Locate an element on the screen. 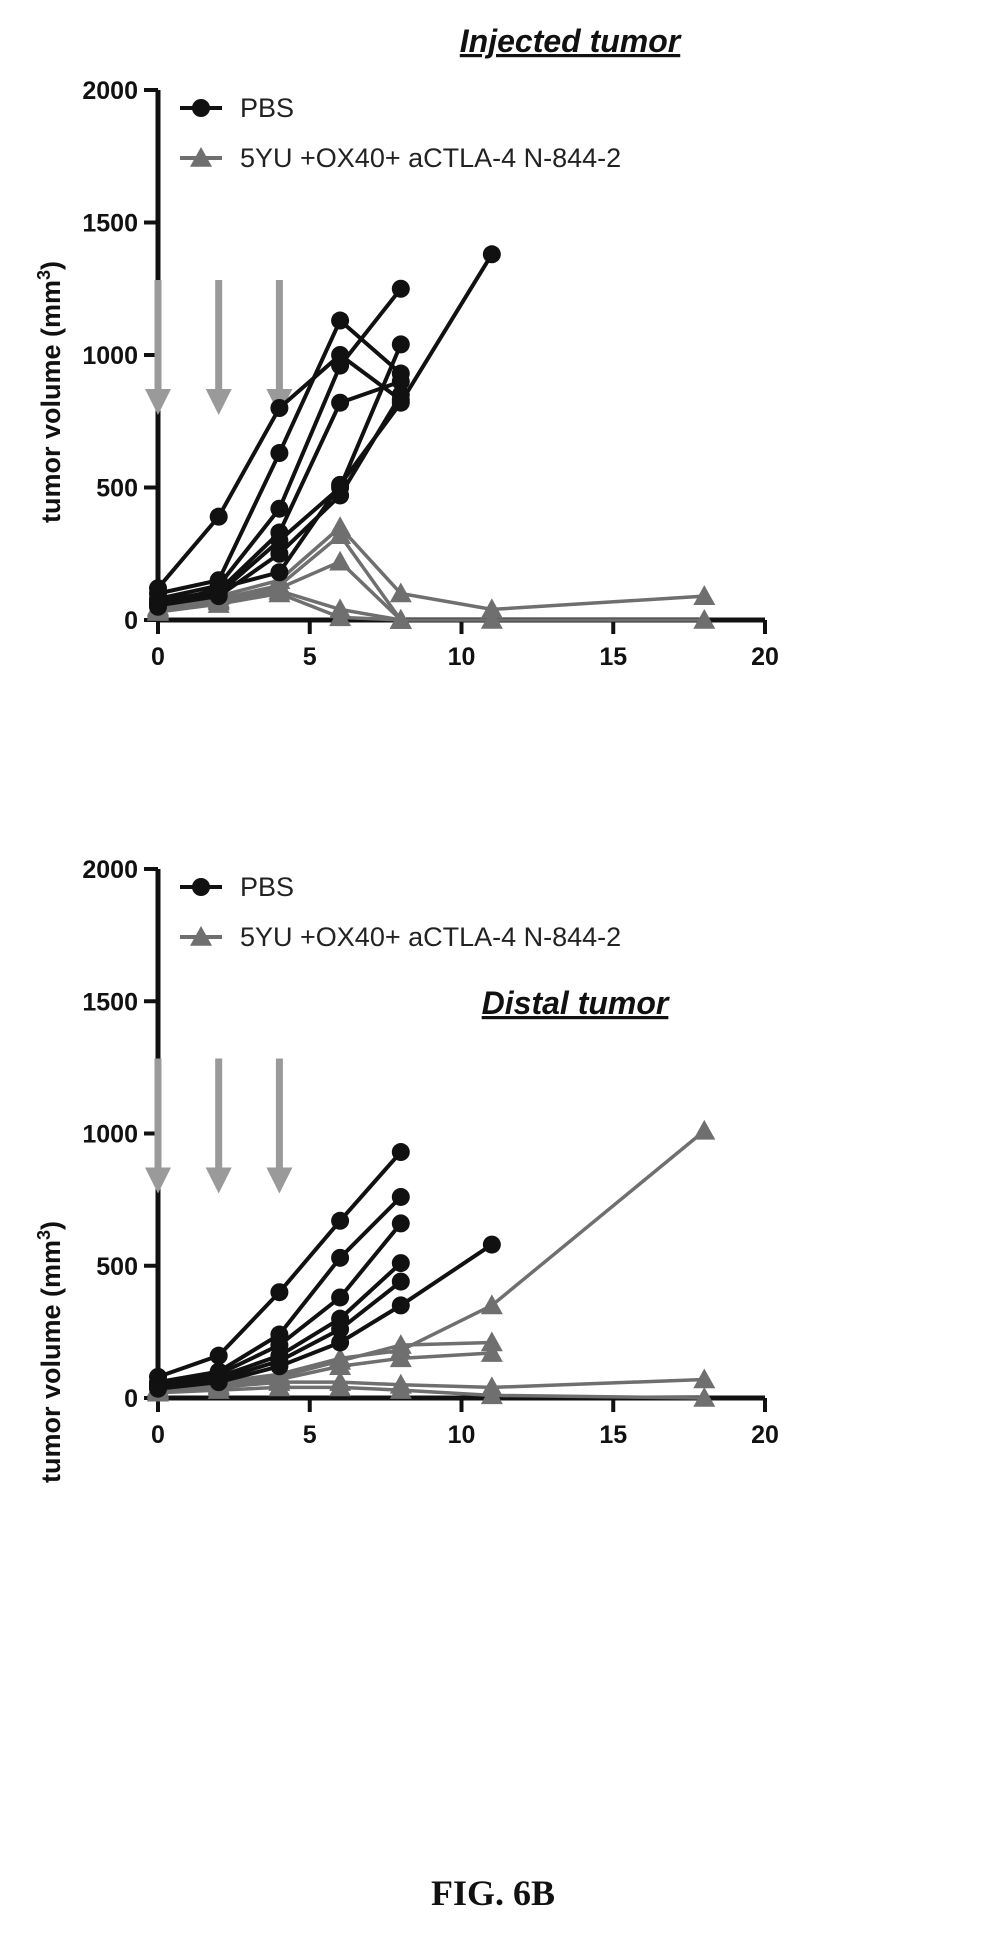  y-tick-label: 0 is located at coordinates (131, 621).